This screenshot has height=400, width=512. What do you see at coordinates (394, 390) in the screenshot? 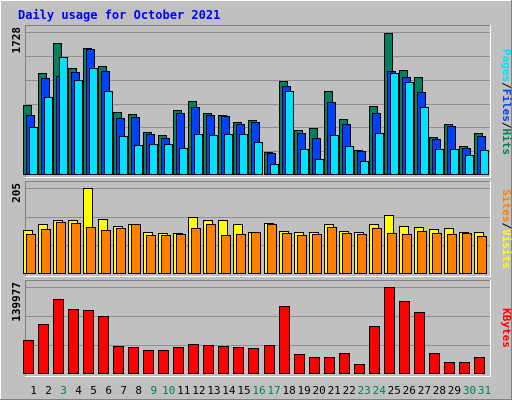
I see `day-label-25: 25` at bounding box center [394, 390].